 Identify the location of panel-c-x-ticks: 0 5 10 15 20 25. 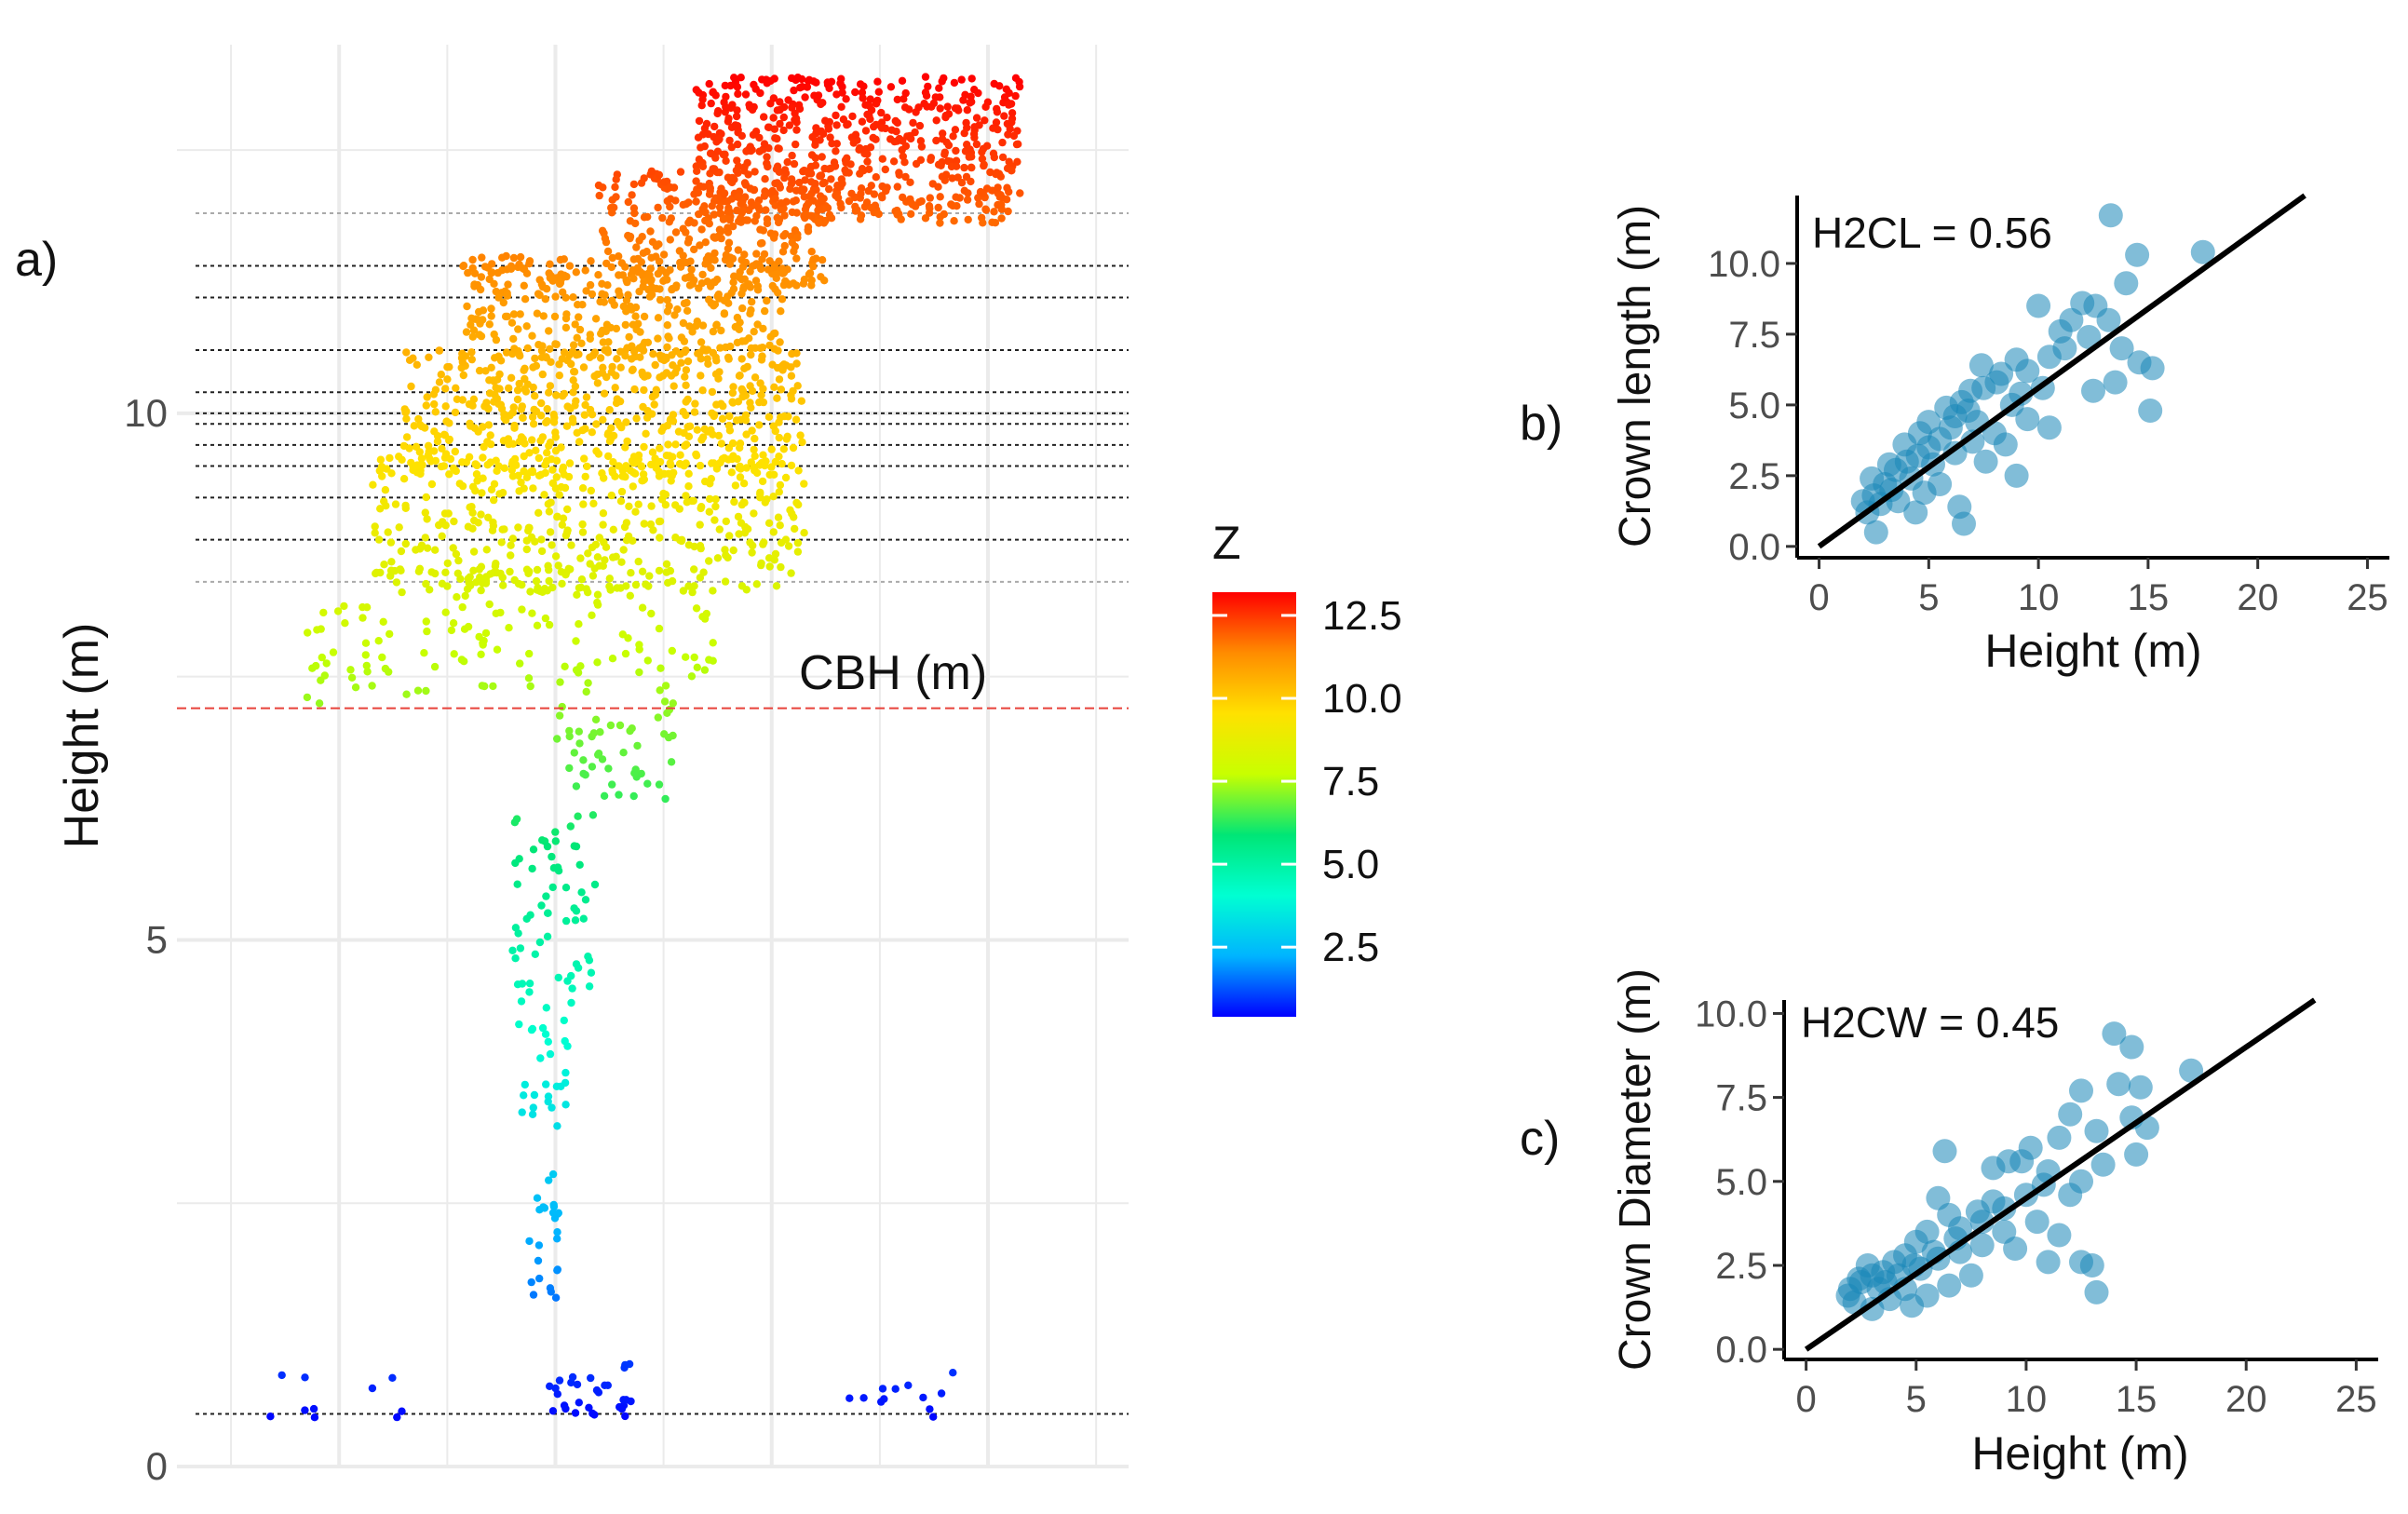
(2086, 1389).